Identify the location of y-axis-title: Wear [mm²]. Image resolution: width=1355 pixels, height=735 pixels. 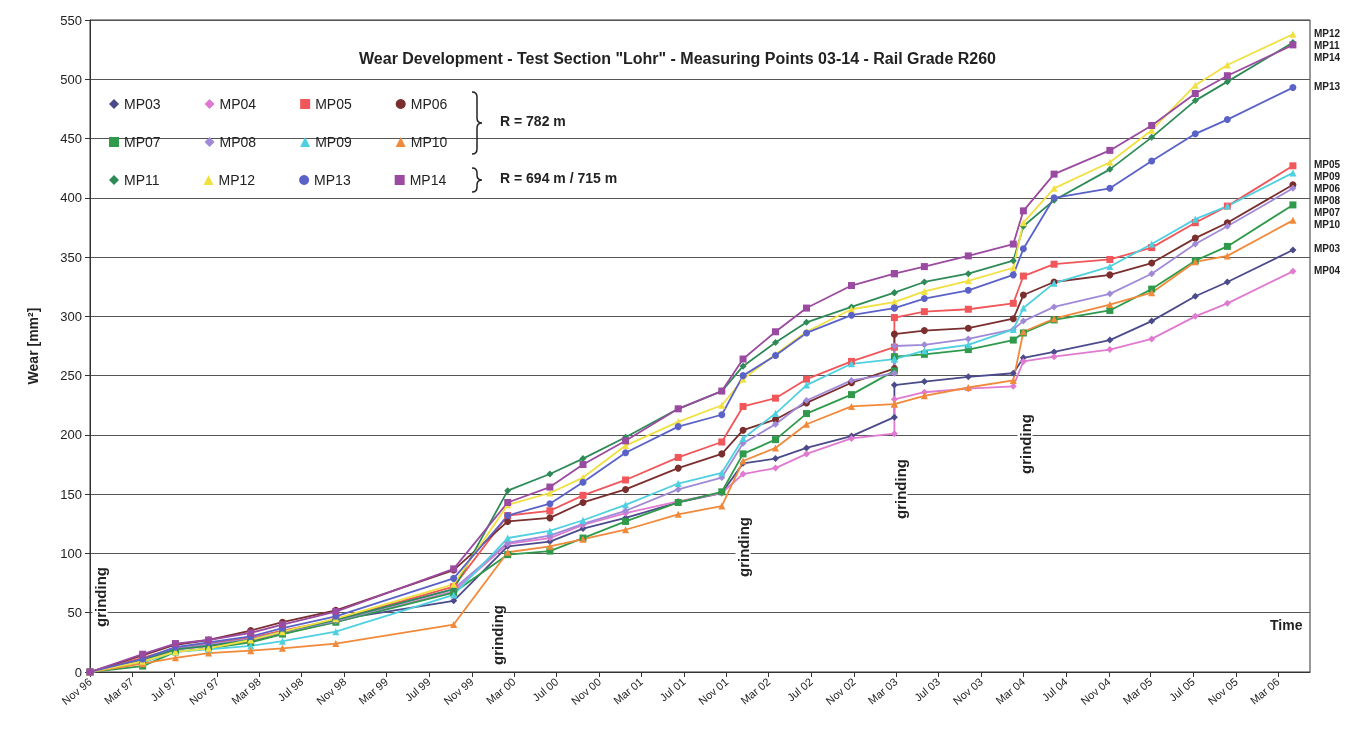
(33, 346).